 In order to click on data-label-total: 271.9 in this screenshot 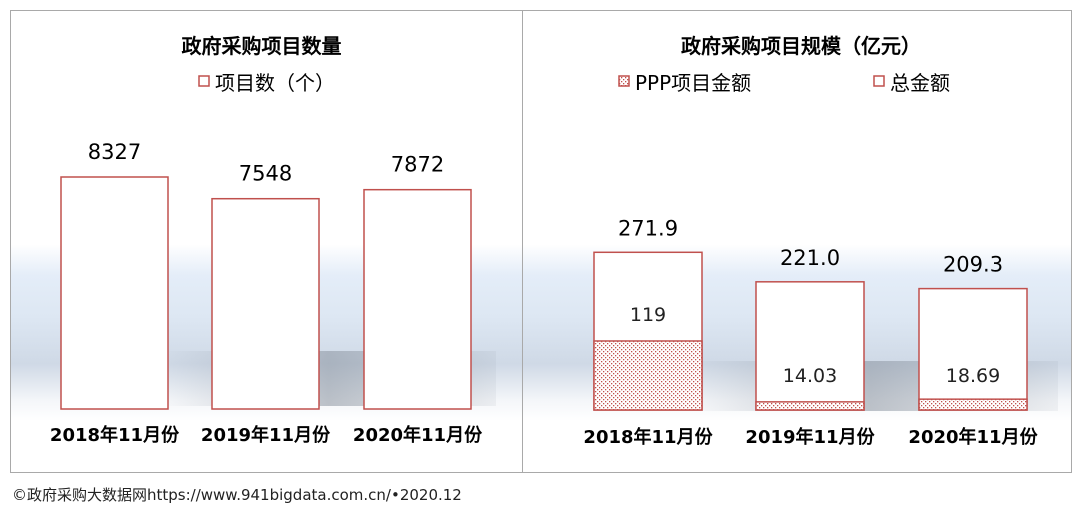, I will do `click(648, 228)`.